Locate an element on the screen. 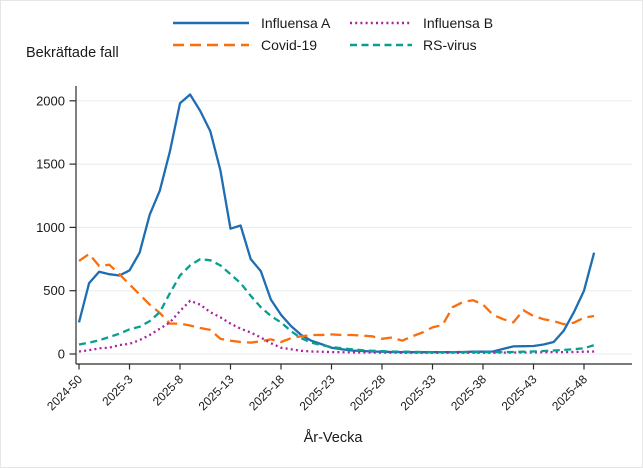  x-tick-label: 2024-50 is located at coordinates (64, 392).